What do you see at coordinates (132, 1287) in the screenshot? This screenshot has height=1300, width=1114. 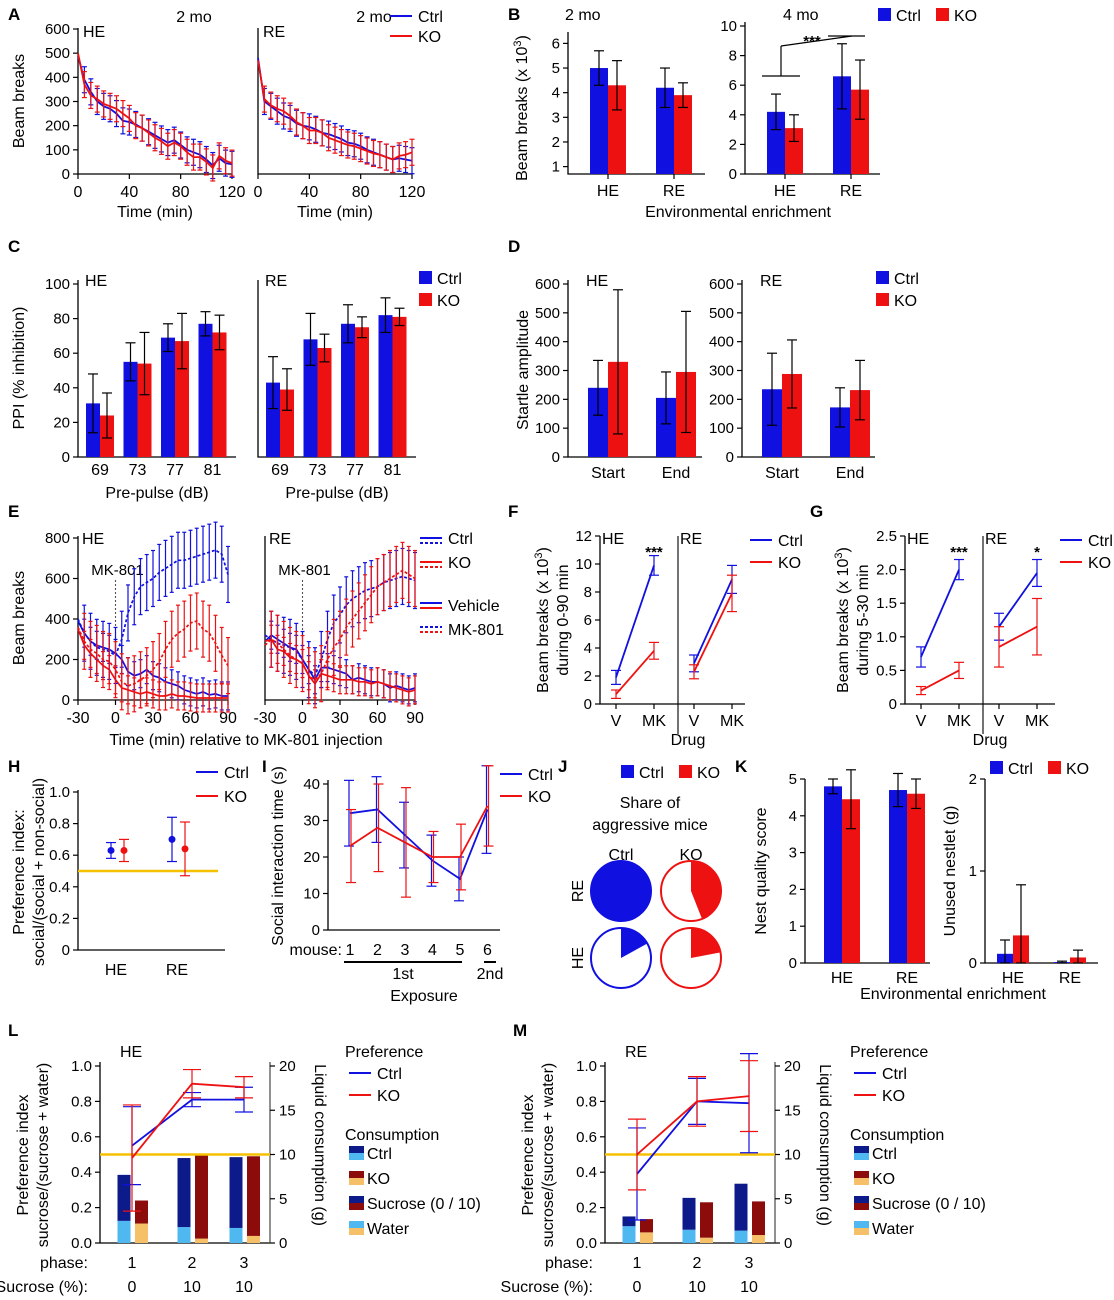 I see `sucrose-label: 0` at bounding box center [132, 1287].